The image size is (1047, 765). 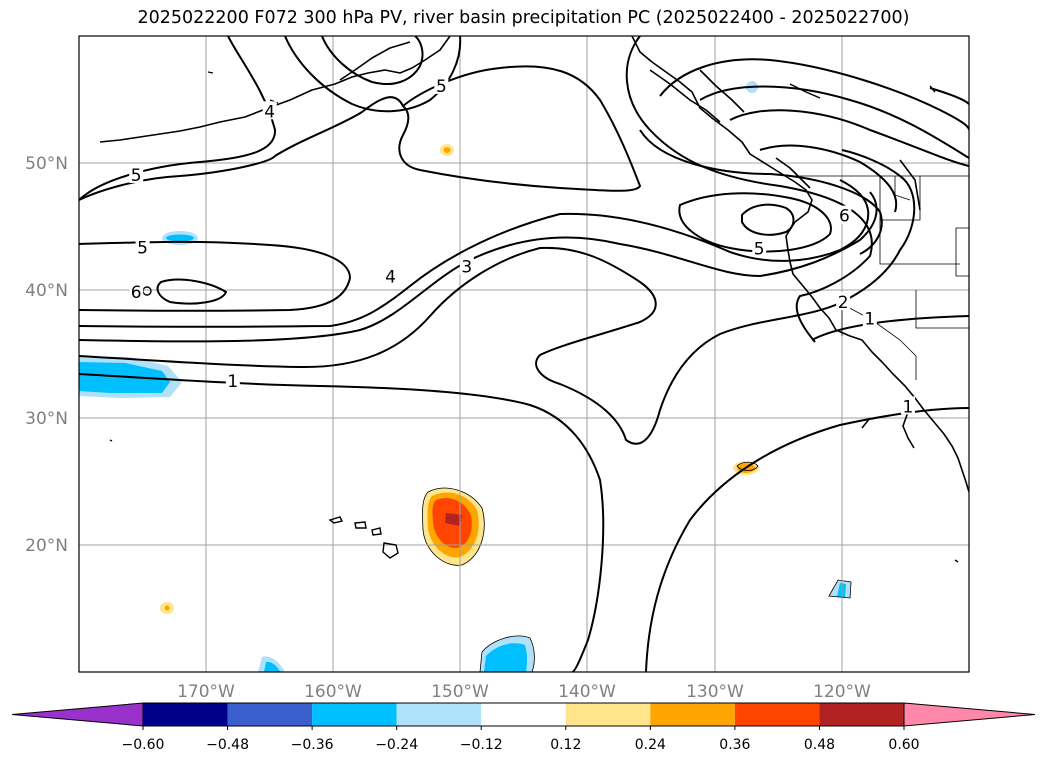 What do you see at coordinates (46, 164) in the screenshot?
I see `lat-label: 50°N` at bounding box center [46, 164].